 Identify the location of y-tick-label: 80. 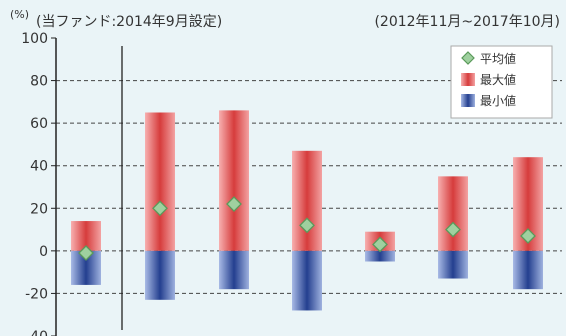
(39, 82).